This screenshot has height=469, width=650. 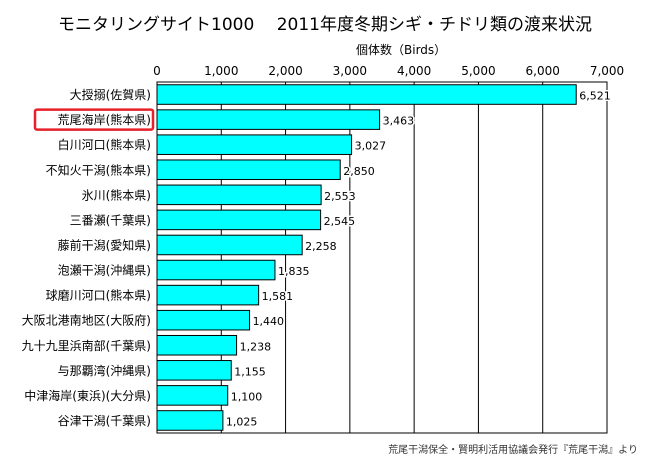 I want to click on data-label: 1,581, so click(x=278, y=296).